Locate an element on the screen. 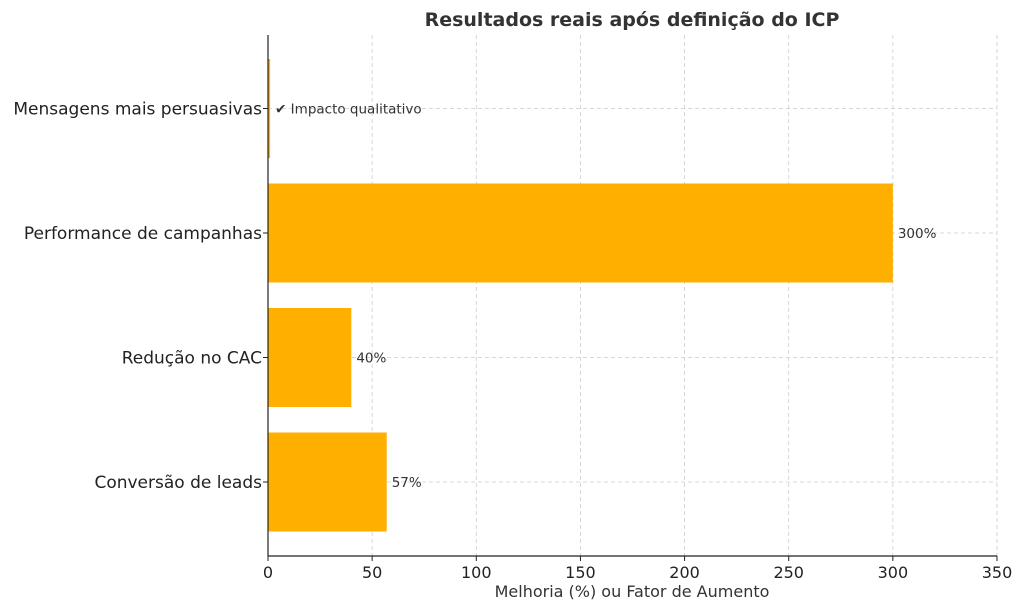  x-axis-label: Melhoria (%) ou Fator de Aumento is located at coordinates (632, 591).